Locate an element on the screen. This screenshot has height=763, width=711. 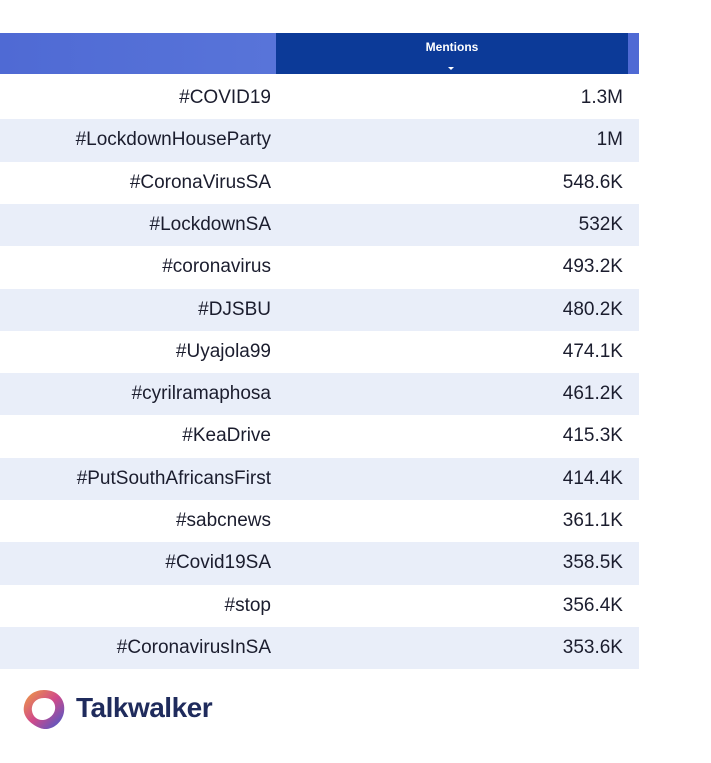
table-row: #LockdownSA 532K is located at coordinates (319, 225).